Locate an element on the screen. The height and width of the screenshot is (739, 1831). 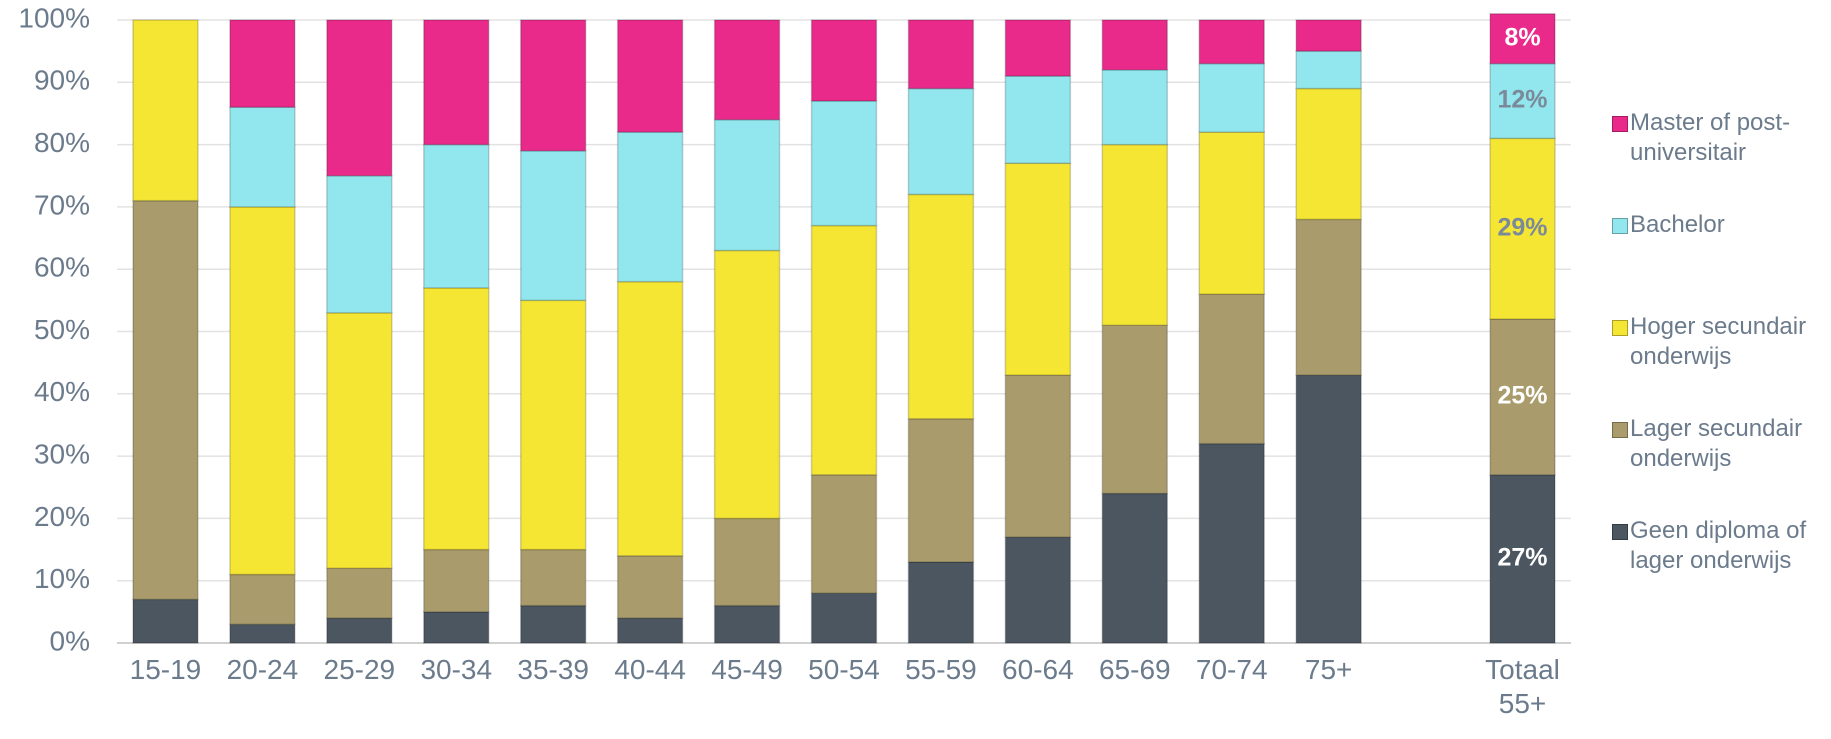
data-label: 29% is located at coordinates (1523, 227).